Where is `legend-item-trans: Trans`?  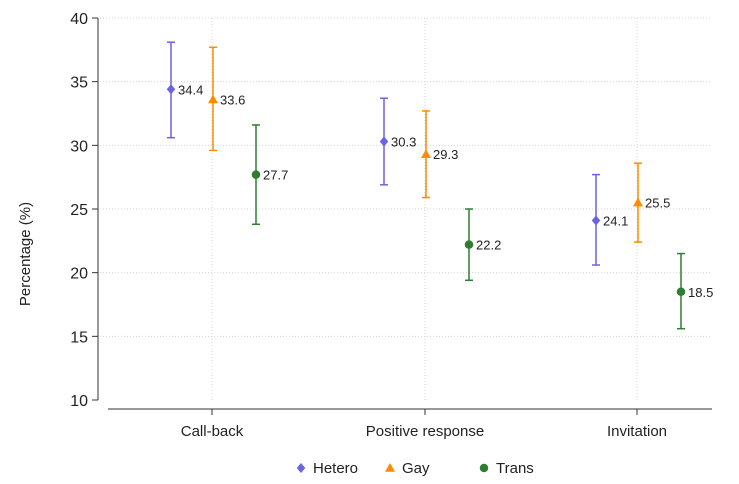 legend-item-trans: Trans is located at coordinates (506, 468).